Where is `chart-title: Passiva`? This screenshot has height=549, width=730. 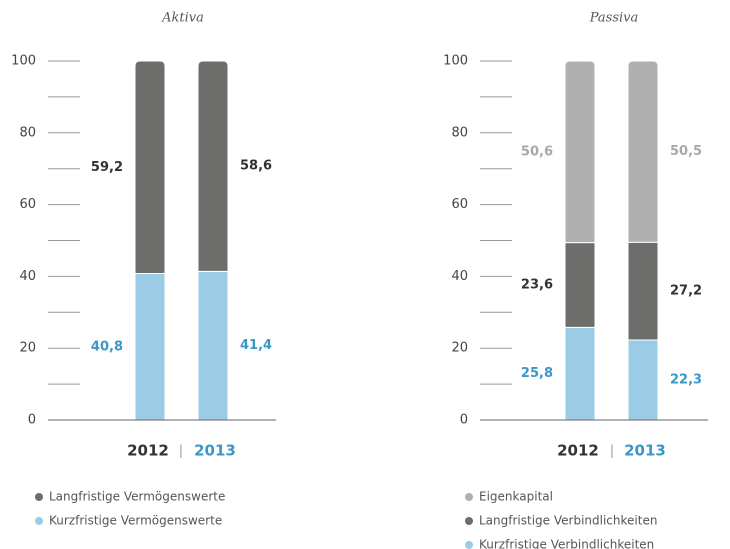 chart-title: Passiva is located at coordinates (614, 18).